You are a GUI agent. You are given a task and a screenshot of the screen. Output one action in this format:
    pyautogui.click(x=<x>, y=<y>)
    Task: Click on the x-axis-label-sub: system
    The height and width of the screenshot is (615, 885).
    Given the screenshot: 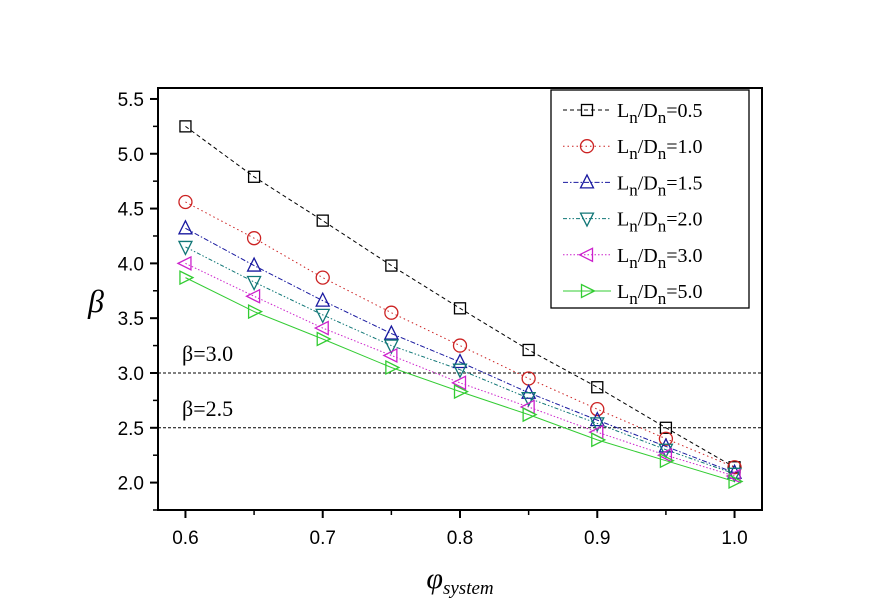 What is the action you would take?
    pyautogui.click(x=468, y=588)
    